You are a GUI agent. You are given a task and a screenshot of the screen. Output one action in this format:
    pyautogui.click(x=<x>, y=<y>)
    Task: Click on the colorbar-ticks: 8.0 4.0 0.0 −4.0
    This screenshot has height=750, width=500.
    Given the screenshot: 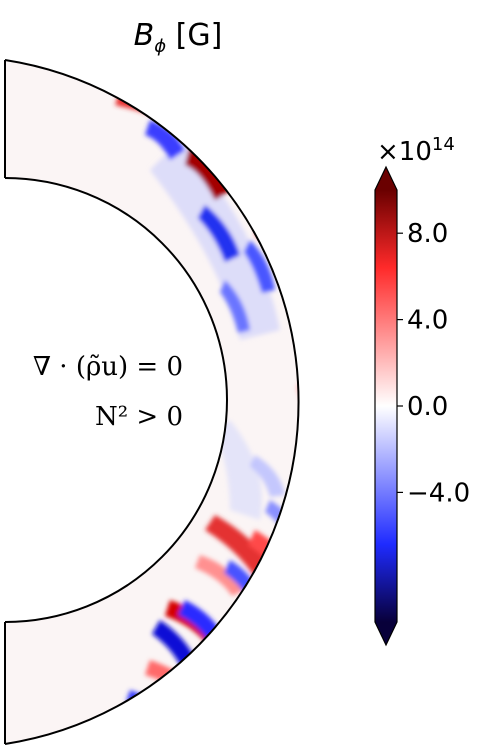 What is the action you would take?
    pyautogui.click(x=433, y=363)
    